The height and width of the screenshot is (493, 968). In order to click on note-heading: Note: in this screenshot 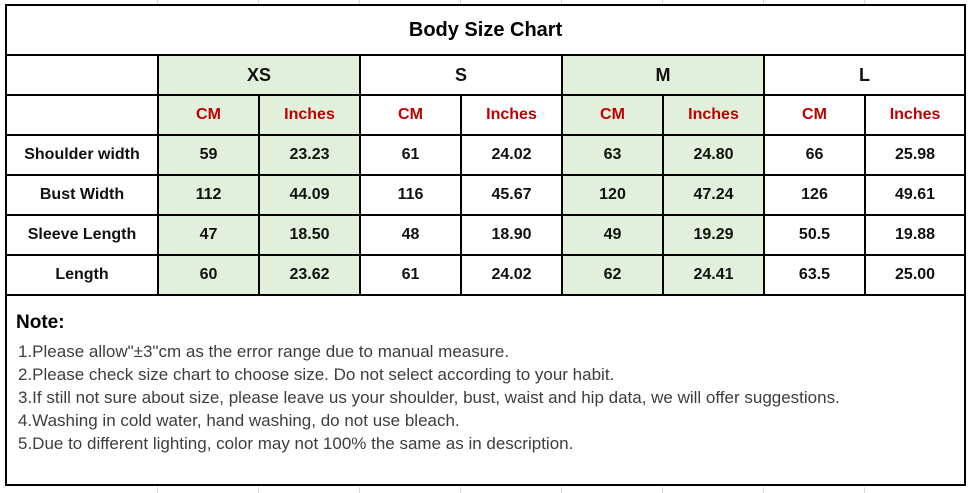, I will do `click(40, 322)`.